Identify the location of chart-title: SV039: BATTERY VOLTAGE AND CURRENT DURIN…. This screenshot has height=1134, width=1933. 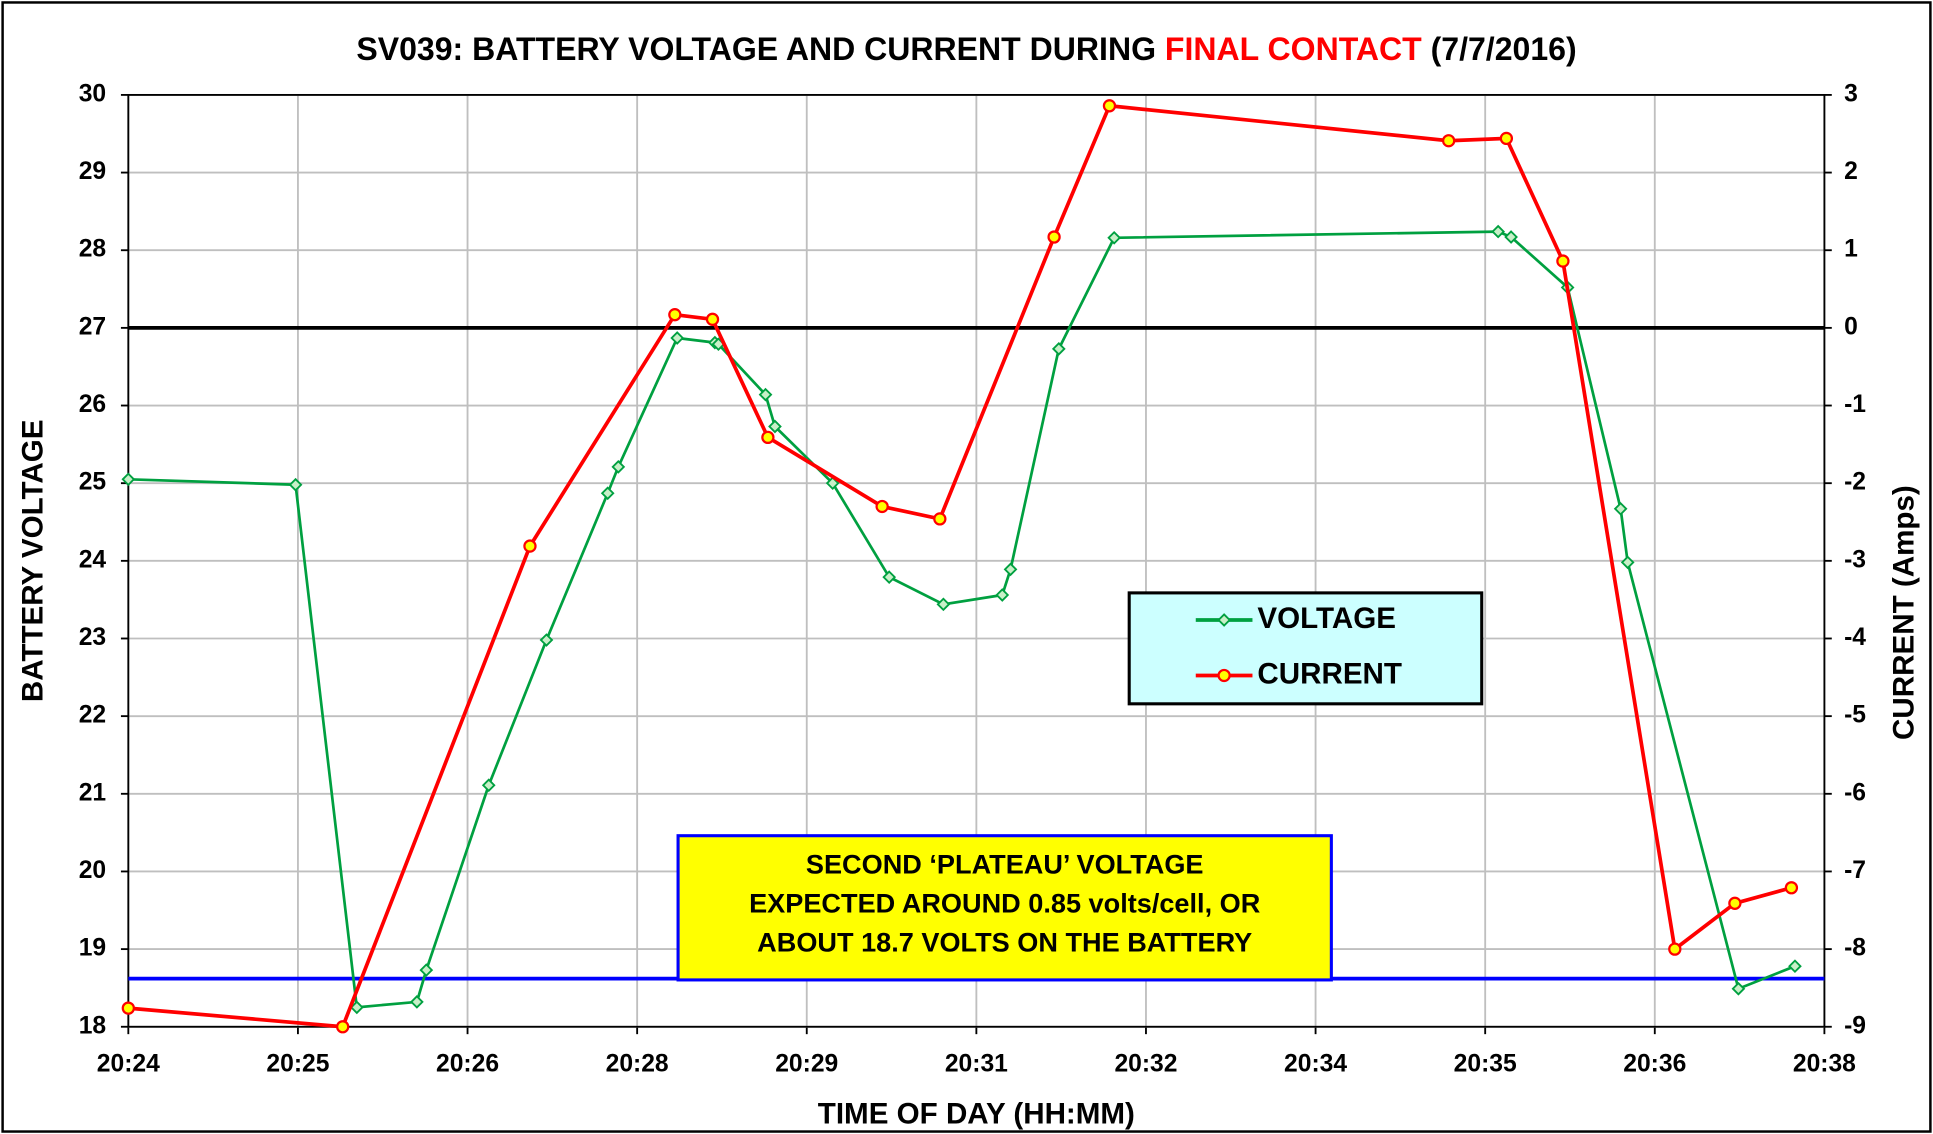
(966, 49).